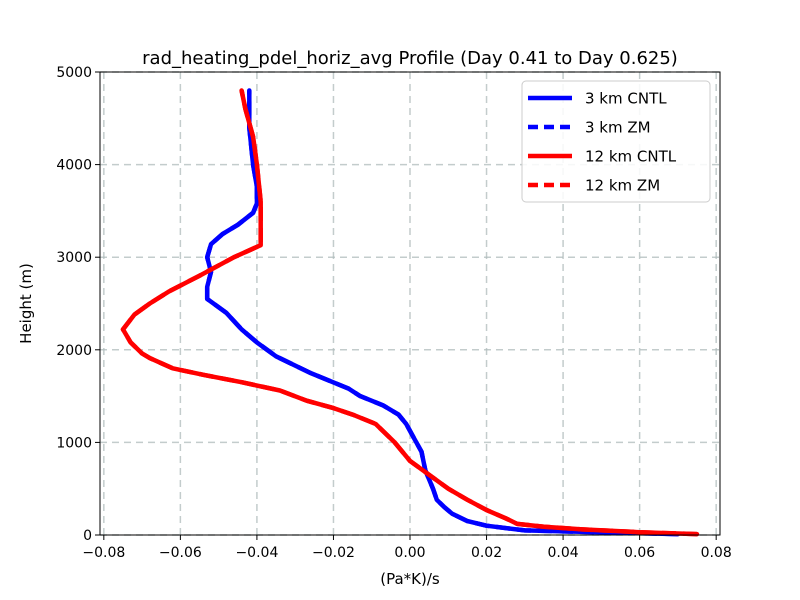 This screenshot has width=800, height=600. I want to click on legend-label: 3 km CNTL, so click(626, 99).